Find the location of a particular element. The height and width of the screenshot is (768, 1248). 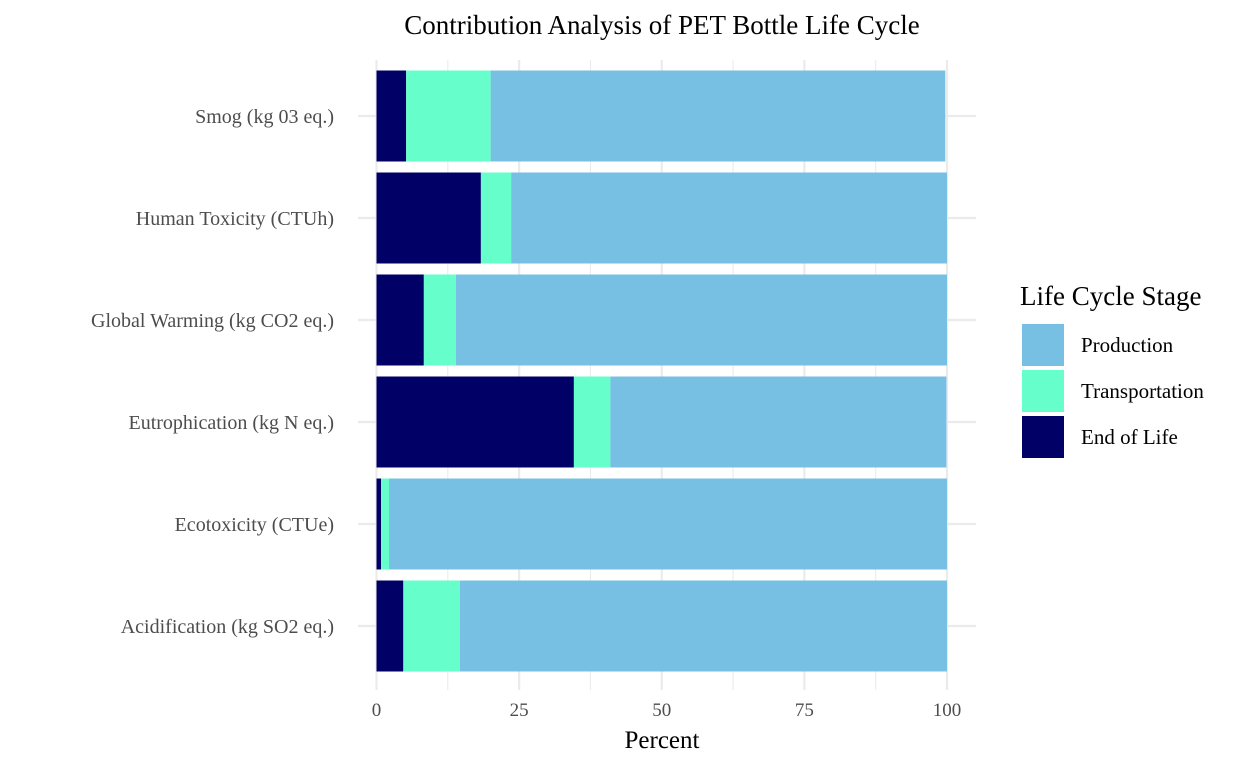

category-label: Smog (kg 03 eq.) is located at coordinates (264, 117).